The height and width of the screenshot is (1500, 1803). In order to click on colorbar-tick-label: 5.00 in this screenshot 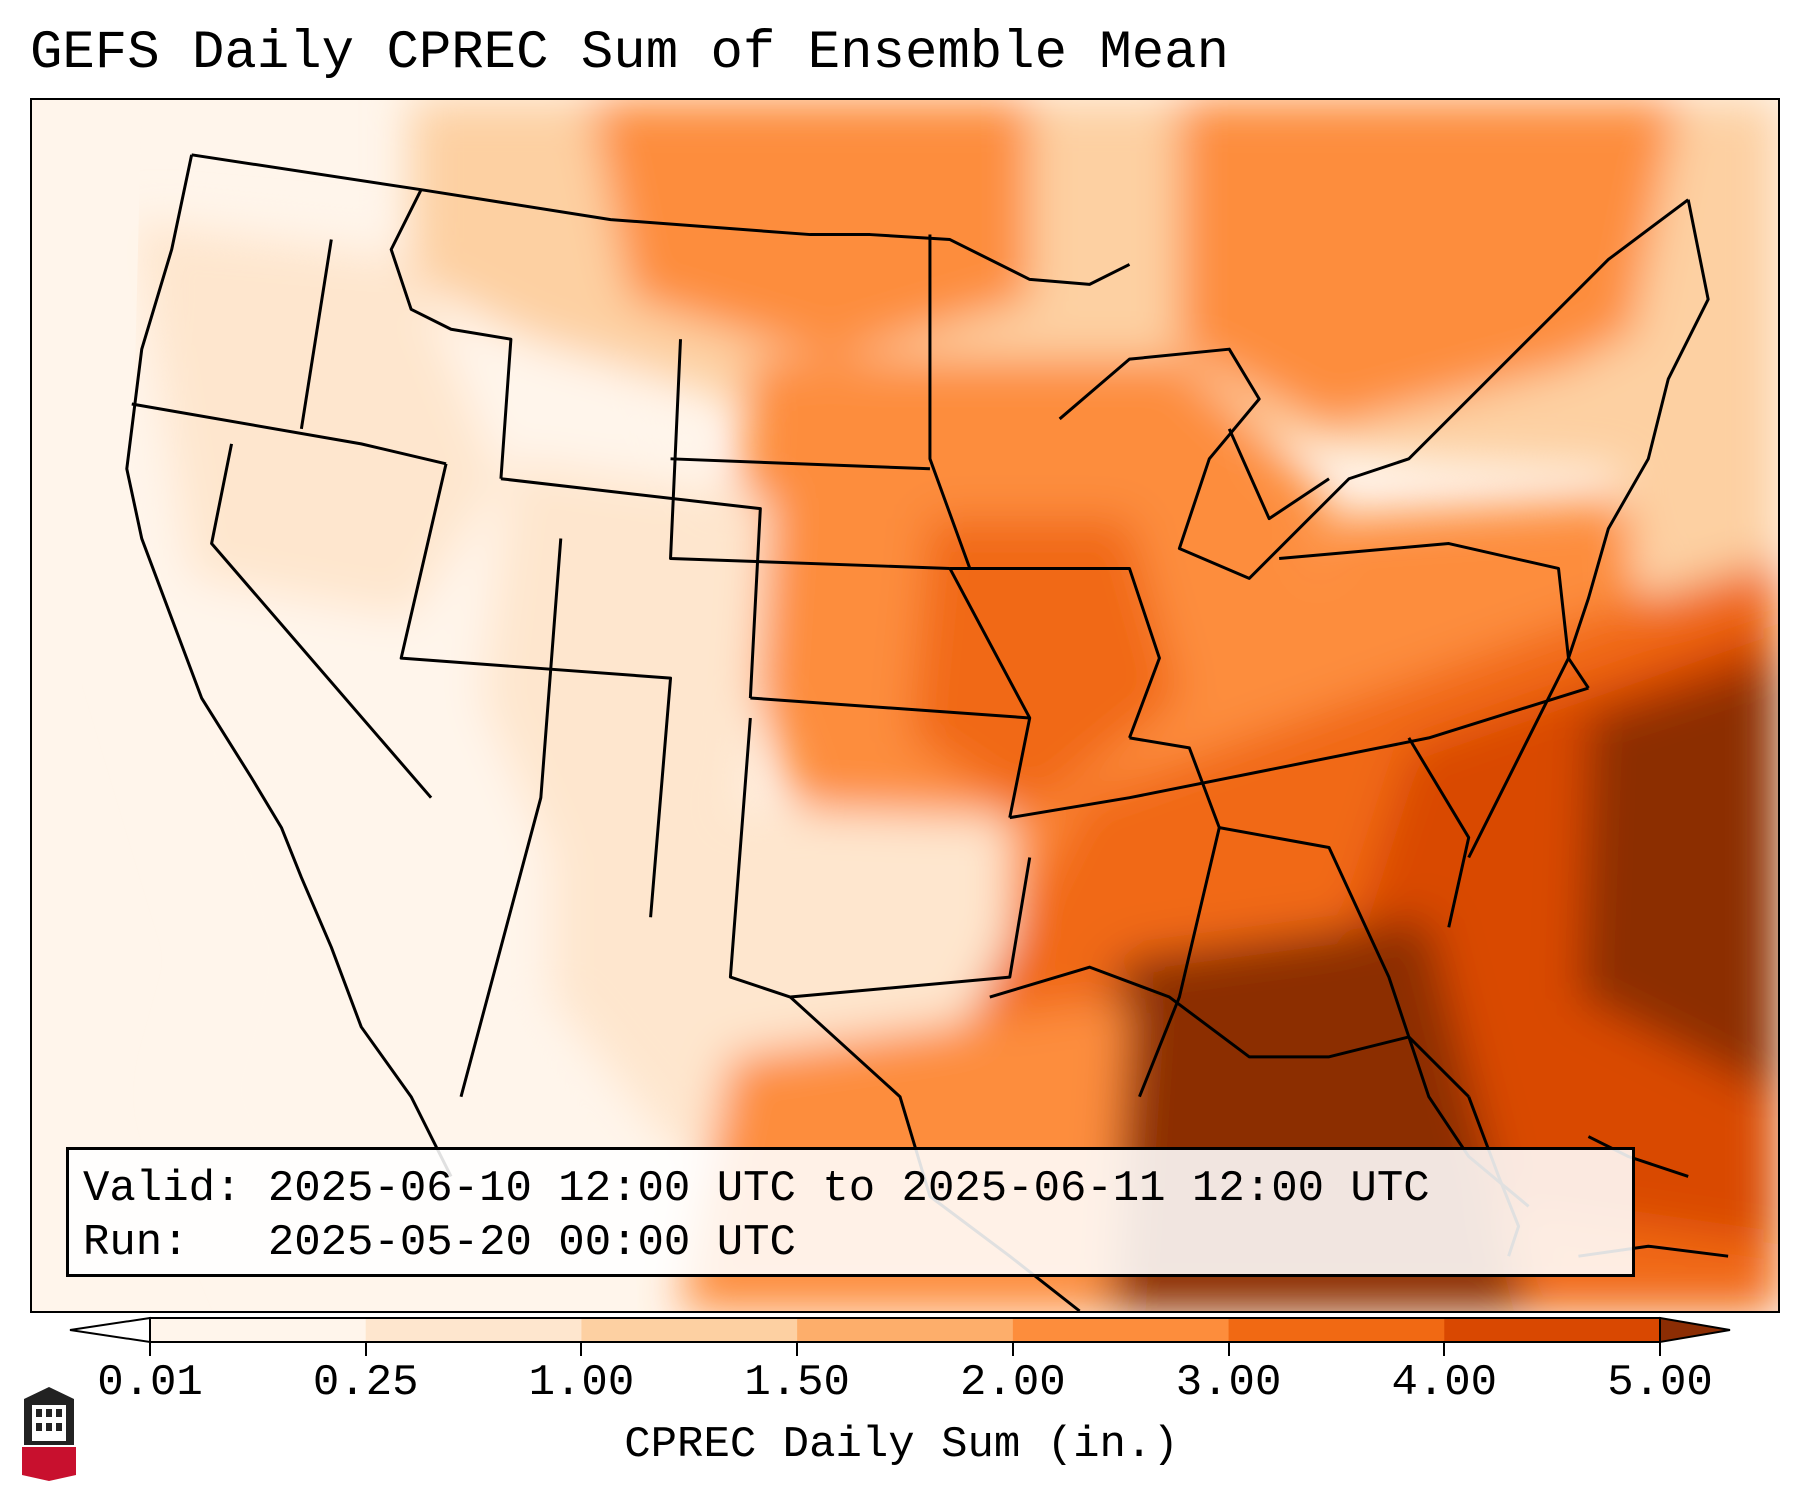, I will do `click(1660, 1383)`.